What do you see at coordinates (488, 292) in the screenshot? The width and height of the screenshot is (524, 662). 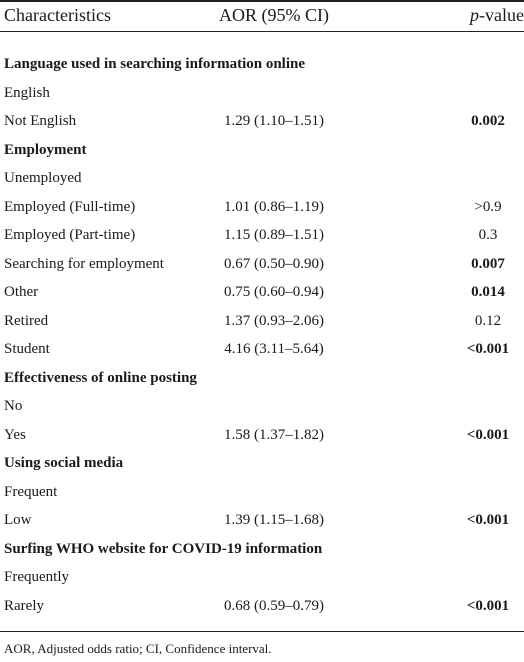 I see `pvalue-cell: 0.014` at bounding box center [488, 292].